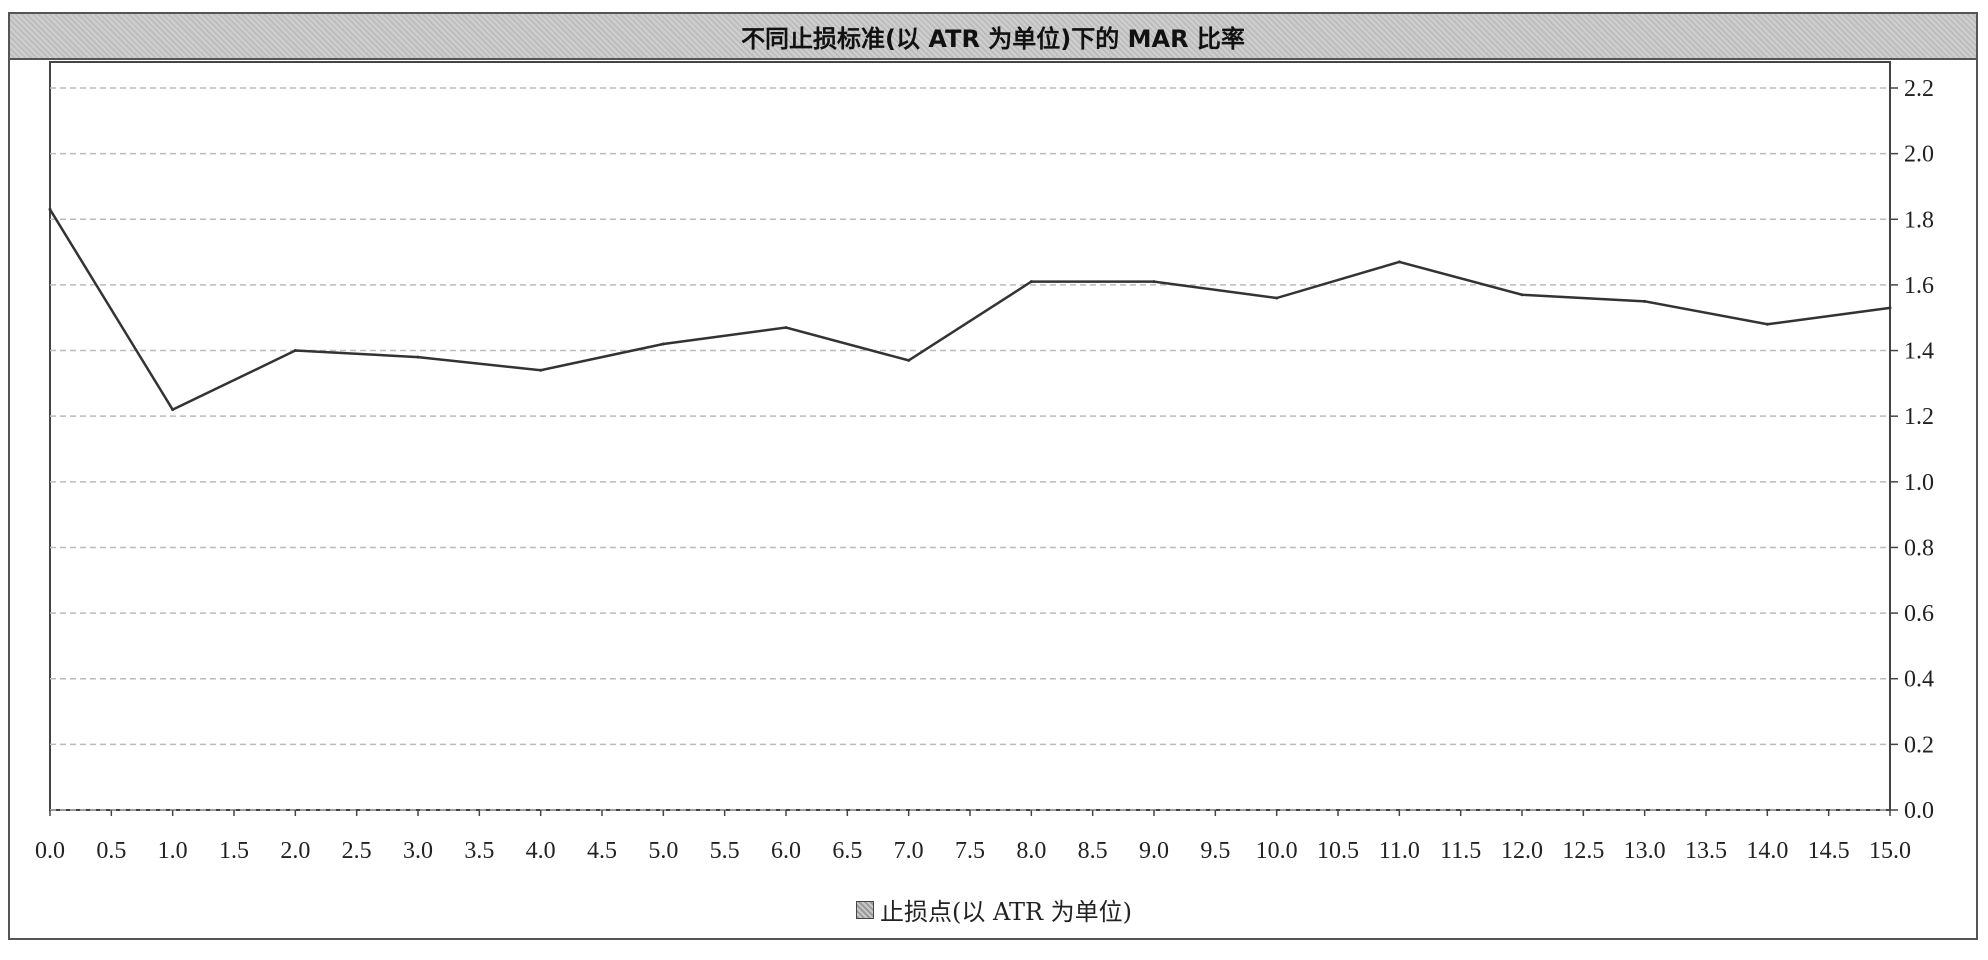  What do you see at coordinates (1919, 220) in the screenshot?
I see `y-tick-label: 1.8` at bounding box center [1919, 220].